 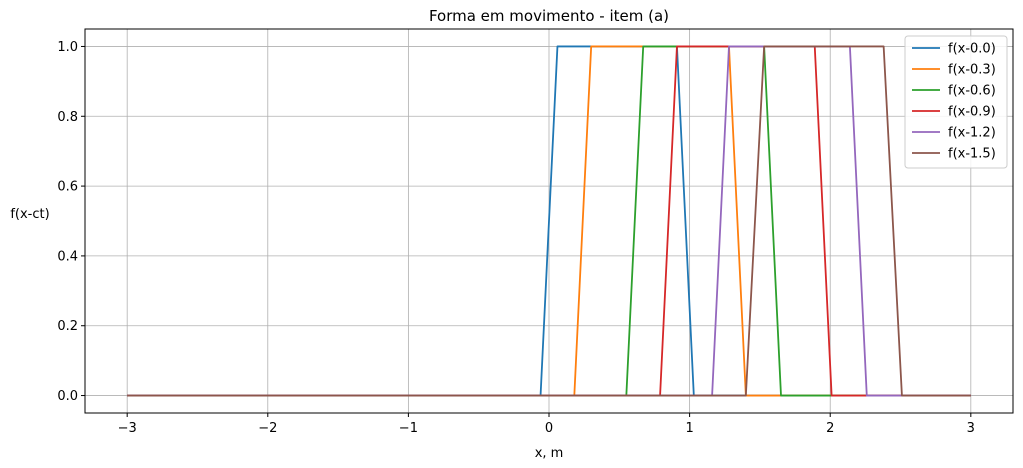 I want to click on y-tick-label: 0.0, so click(x=67, y=396).